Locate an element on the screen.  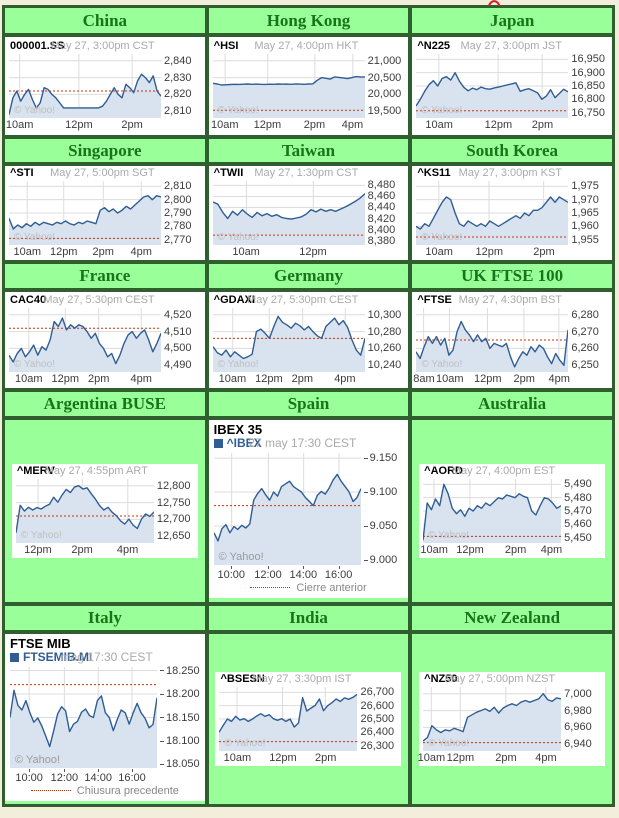
chart-header: ^MERV May 27, 4:55pm ART is located at coordinates (105, 471).